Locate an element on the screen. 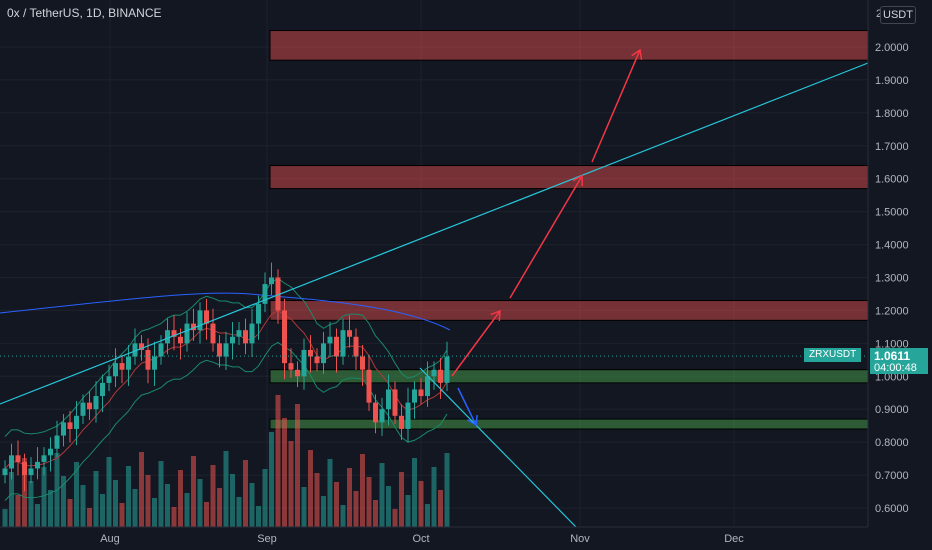 The height and width of the screenshot is (550, 932). y-tick-label: 1.2000 is located at coordinates (892, 311).